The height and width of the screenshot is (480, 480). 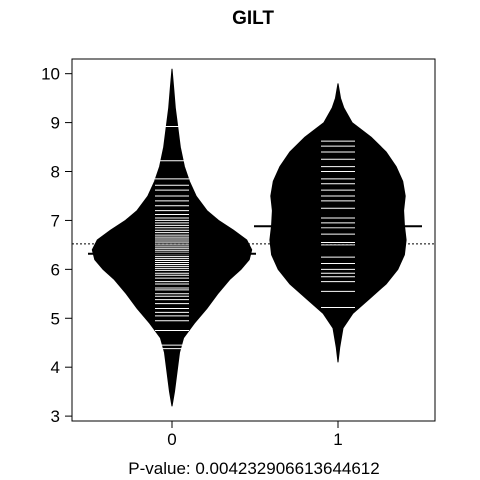 I want to click on y-tick-label: 10, so click(x=50, y=74).